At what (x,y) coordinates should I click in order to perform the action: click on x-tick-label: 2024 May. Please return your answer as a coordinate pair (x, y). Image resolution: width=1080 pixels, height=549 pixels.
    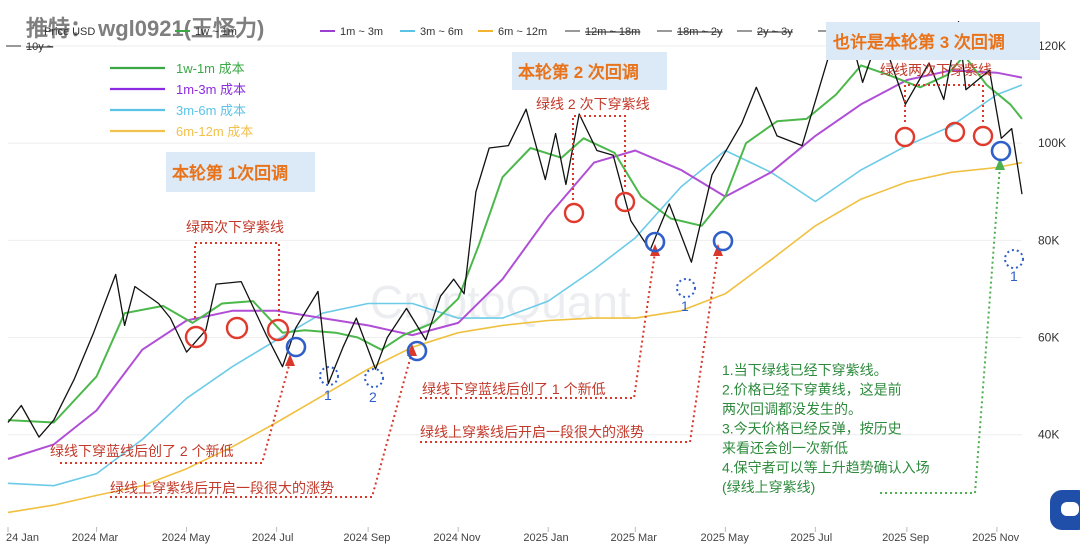
    Looking at the image, I should click on (186, 538).